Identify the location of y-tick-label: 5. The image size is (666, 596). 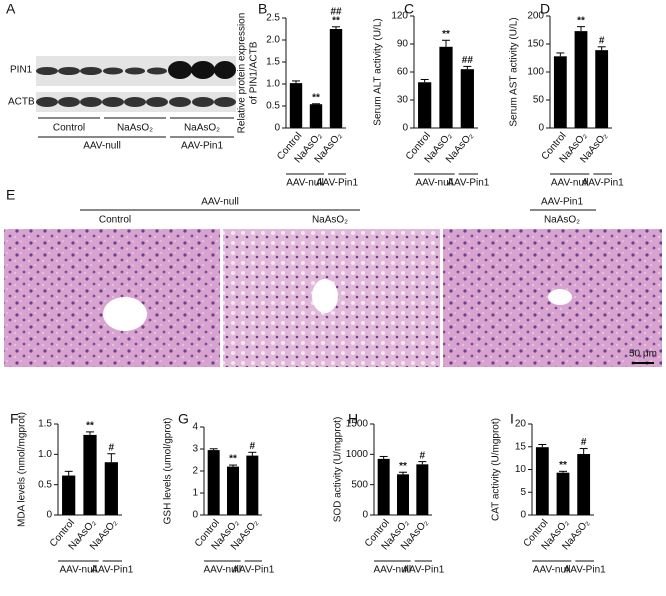
(523, 492).